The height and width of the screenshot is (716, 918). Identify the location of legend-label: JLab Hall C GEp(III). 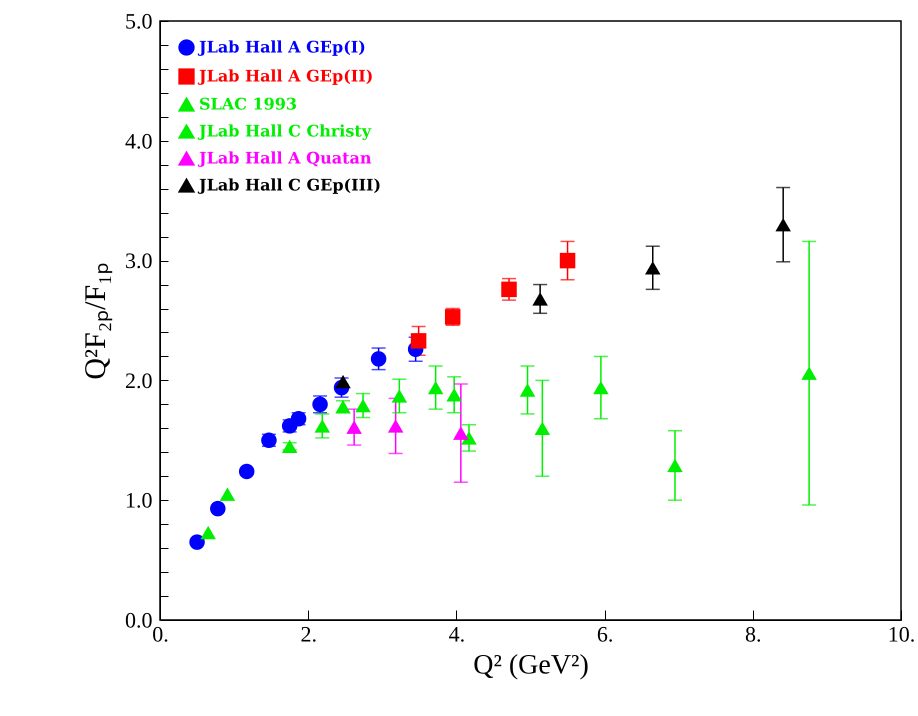
(289, 185).